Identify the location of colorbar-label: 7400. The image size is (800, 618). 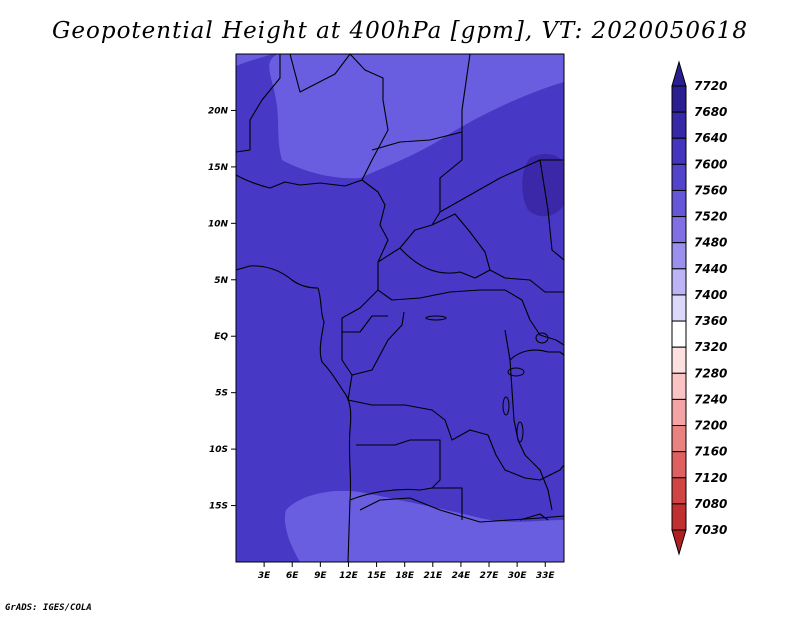
(710, 295).